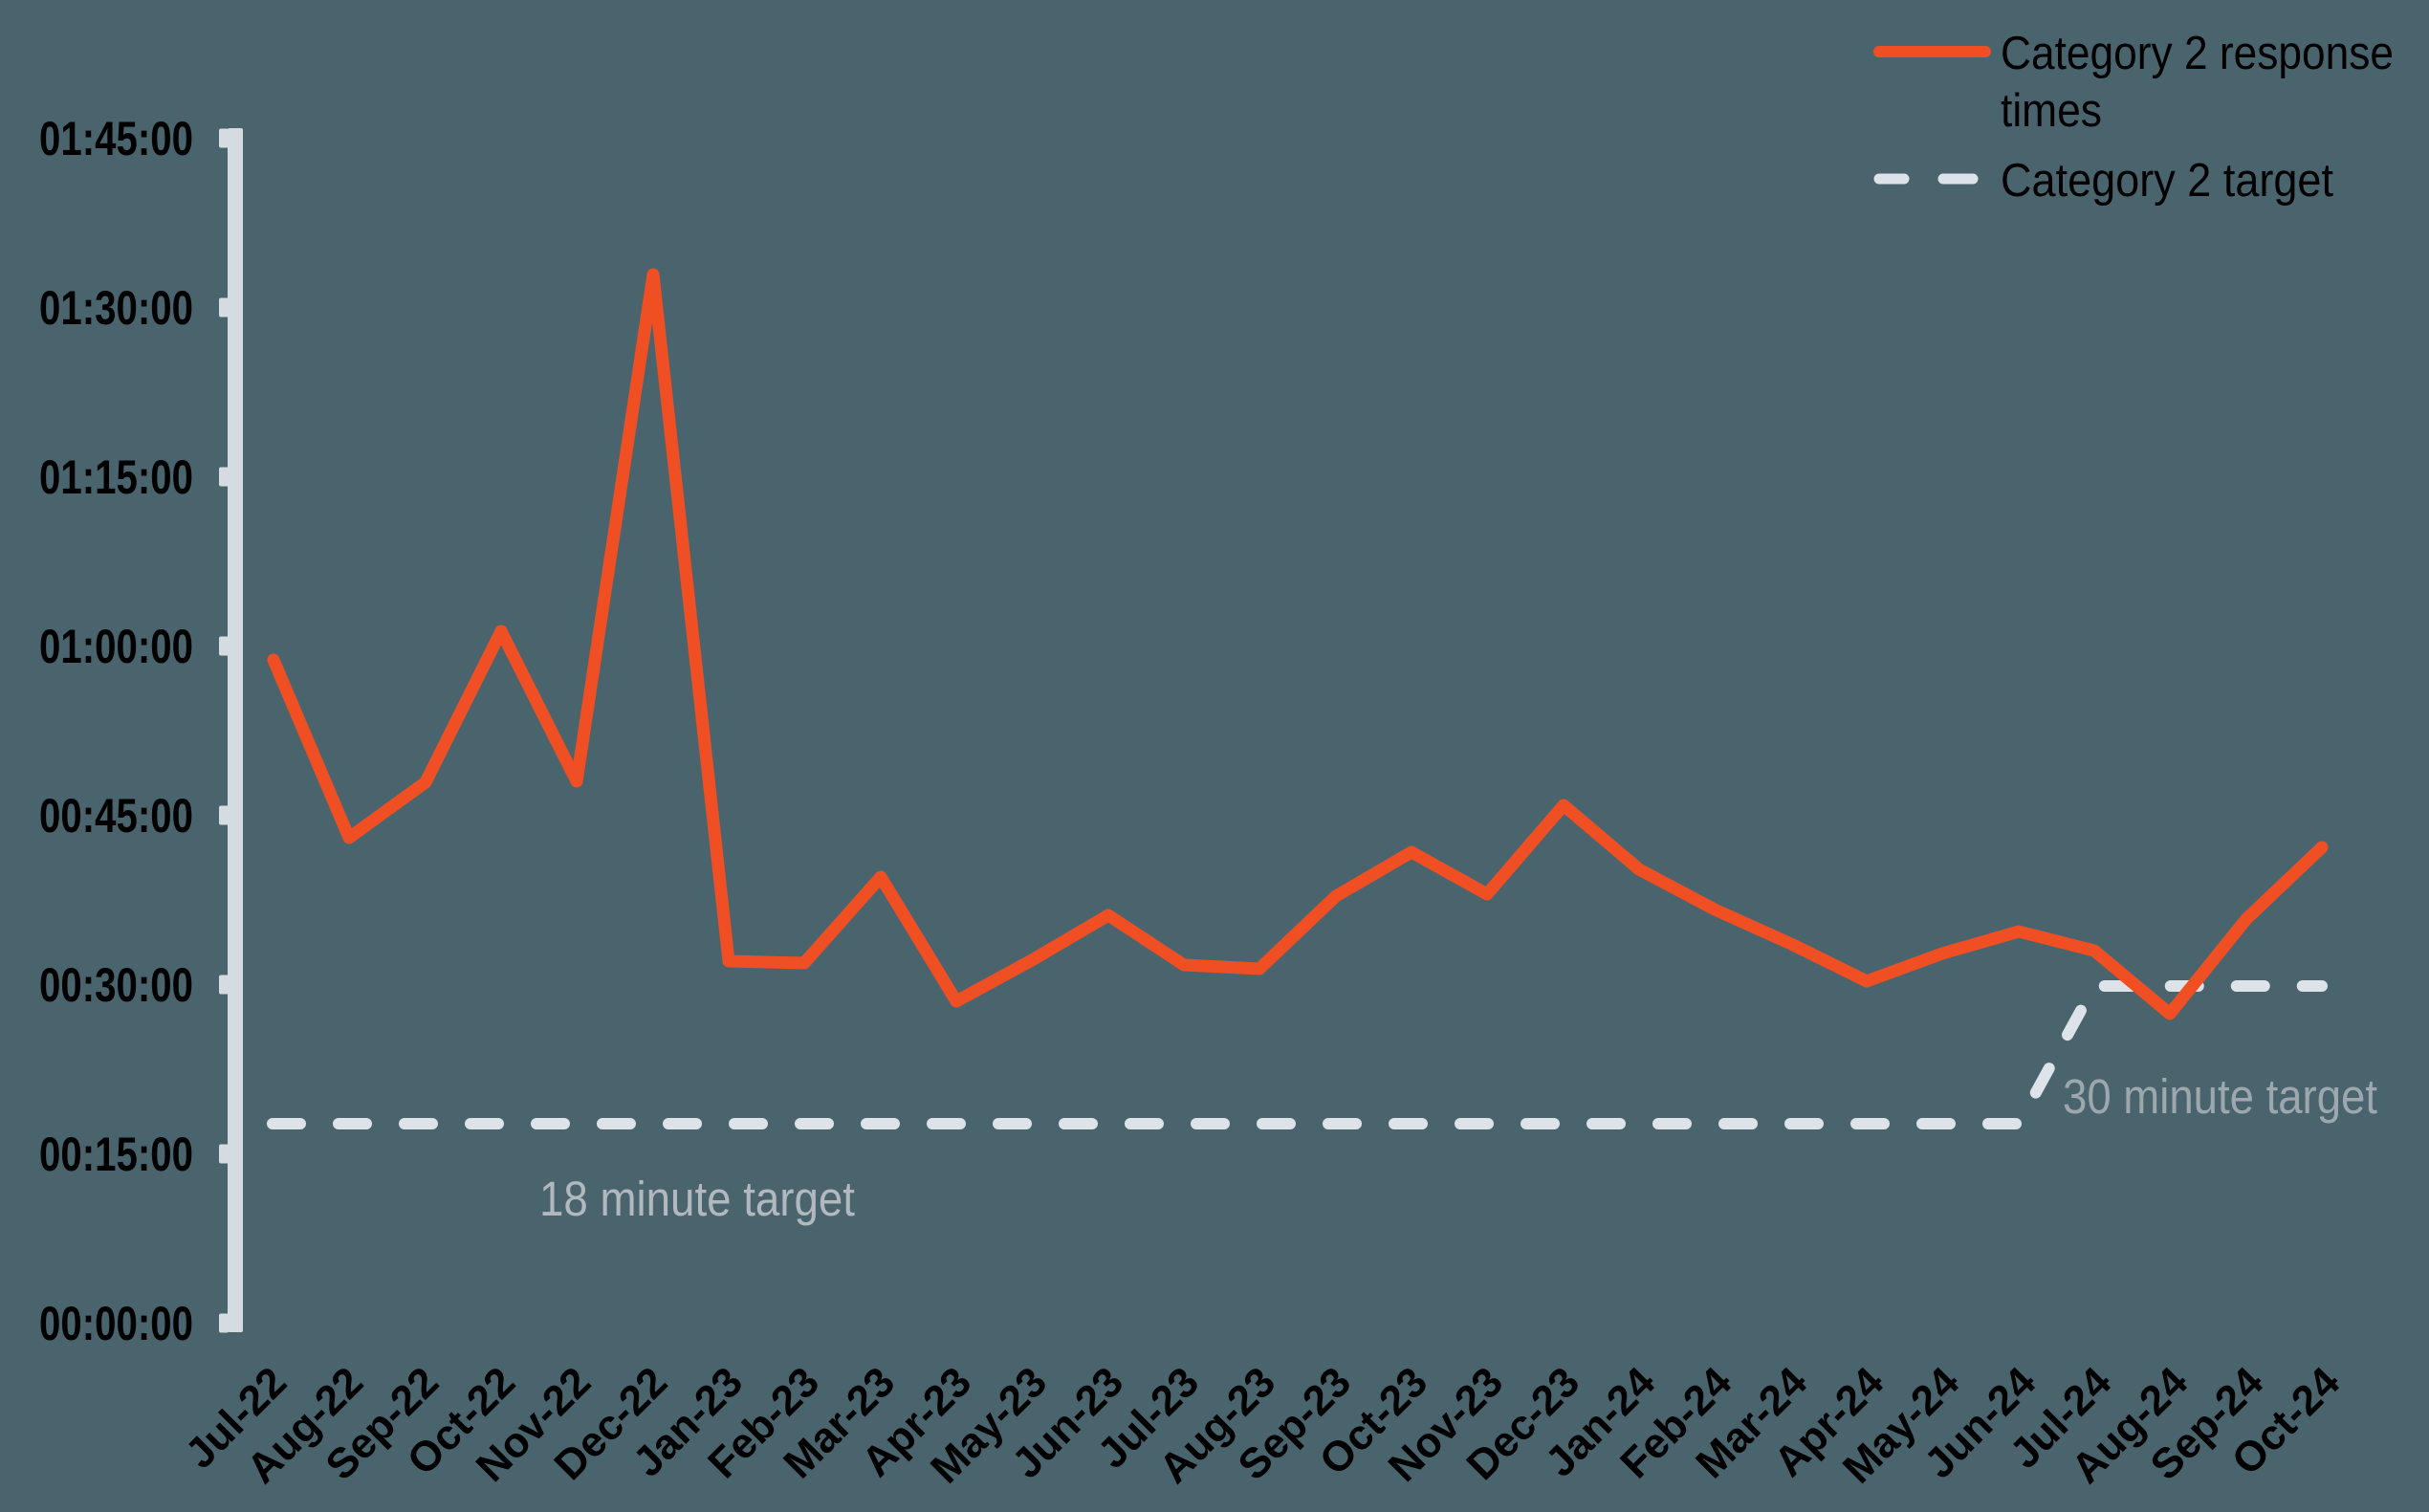 The height and width of the screenshot is (1512, 2429). What do you see at coordinates (697, 1199) in the screenshot?
I see `svg-text: 18 minute target` at bounding box center [697, 1199].